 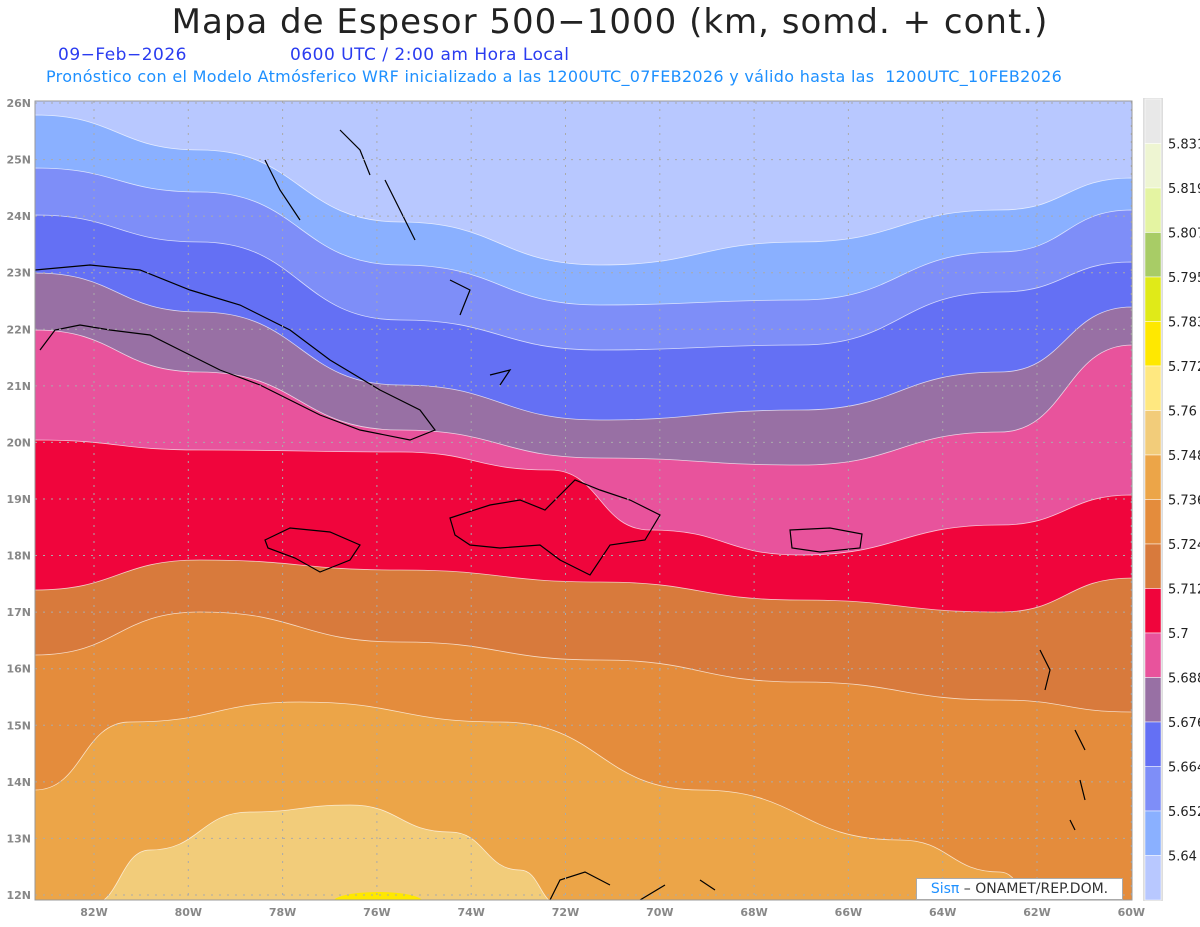 I want to click on credit-text: – ONAMET/REP.DOM., so click(x=1034, y=889).